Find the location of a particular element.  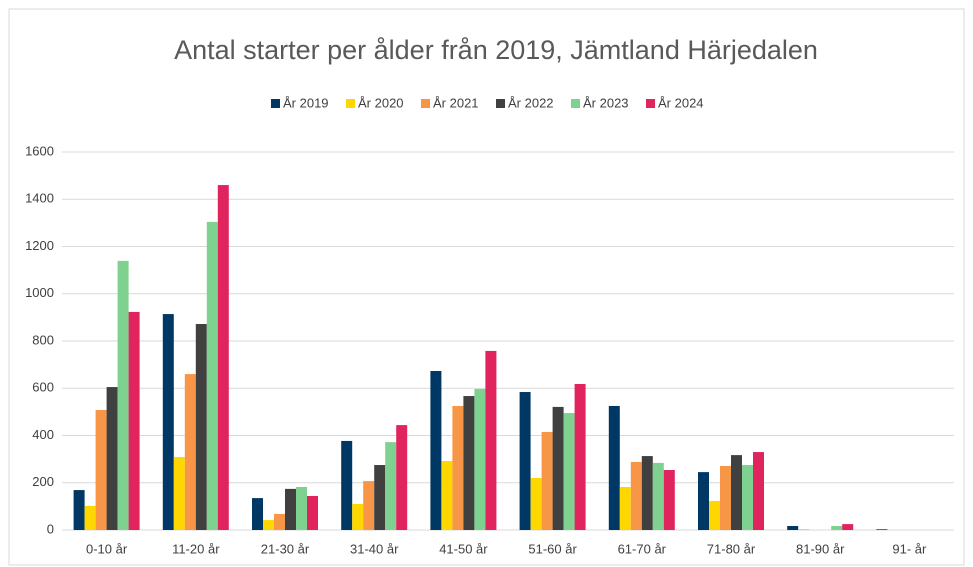

legend-label: År 2024 is located at coordinates (681, 102).